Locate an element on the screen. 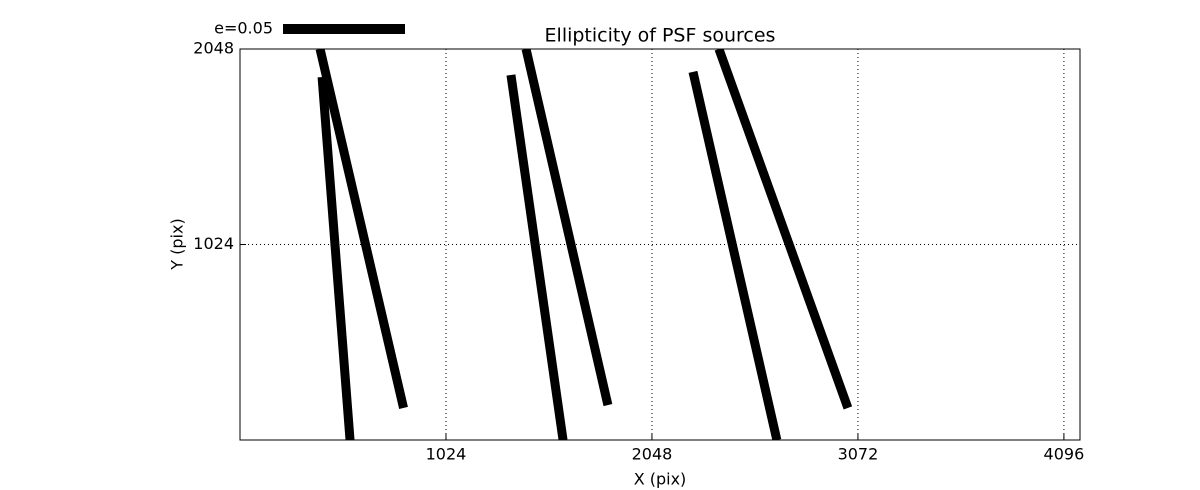 The width and height of the screenshot is (1200, 490). y-tick-label: 2048 is located at coordinates (213, 48).